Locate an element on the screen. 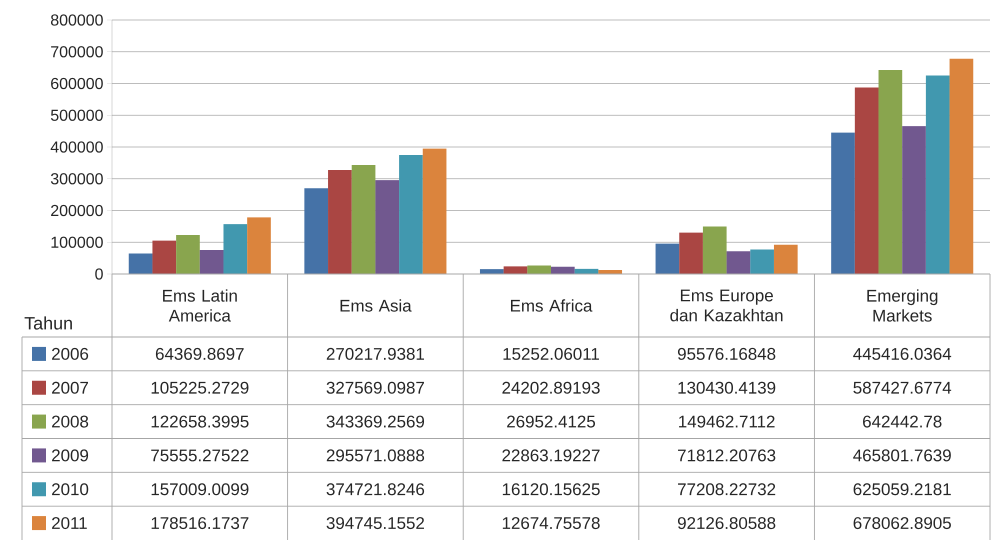 The width and height of the screenshot is (999, 540). data-label: 157009.0099 is located at coordinates (200, 489).